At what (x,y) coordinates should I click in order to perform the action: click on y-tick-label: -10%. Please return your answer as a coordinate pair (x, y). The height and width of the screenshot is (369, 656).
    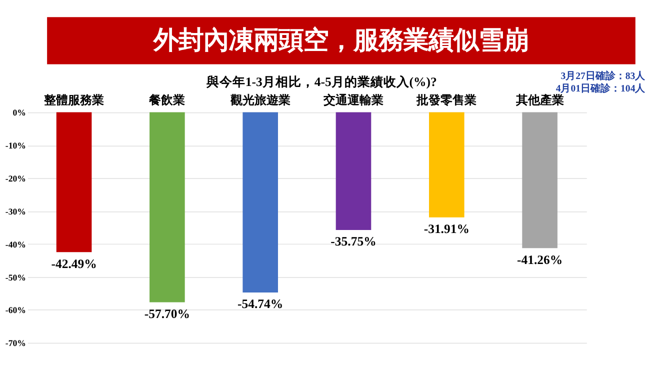
    Looking at the image, I should click on (15, 145).